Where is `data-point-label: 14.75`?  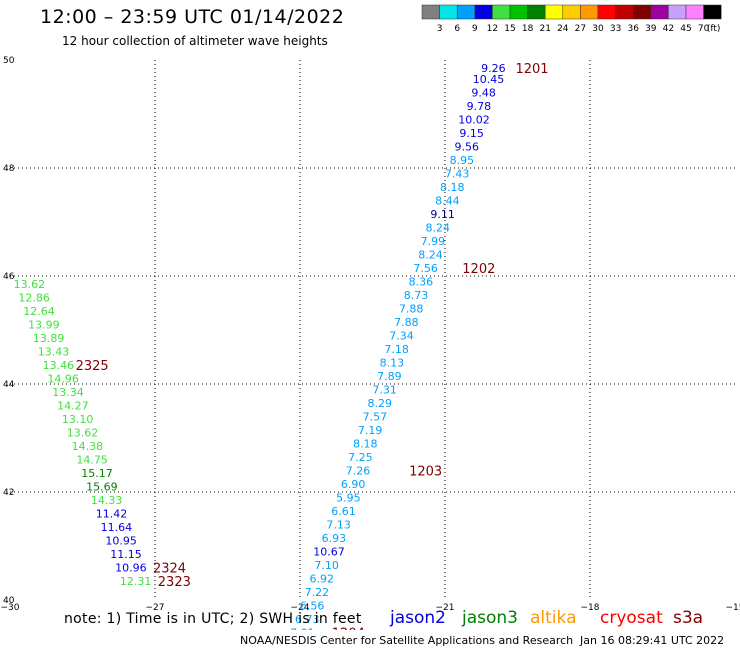
data-point-label: 14.75 is located at coordinates (92, 460).